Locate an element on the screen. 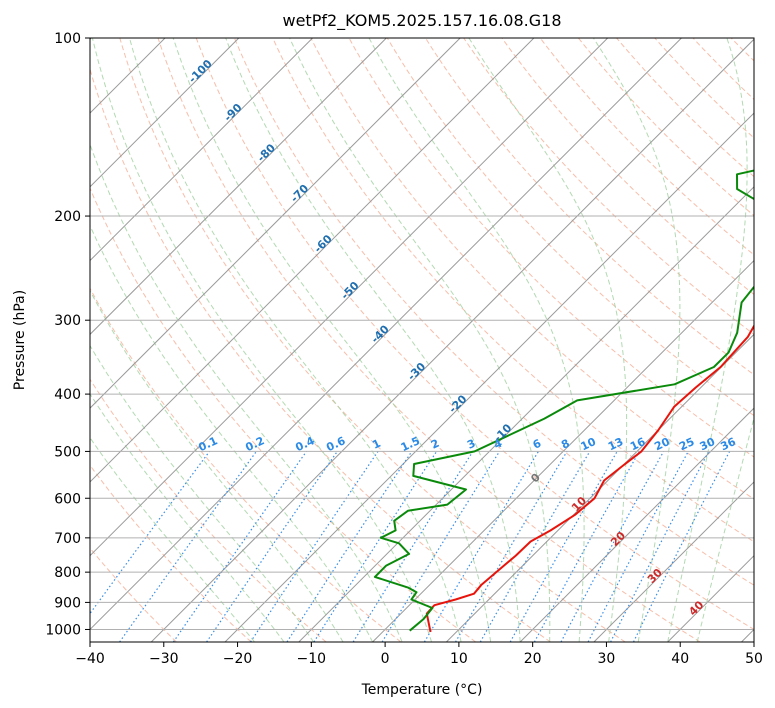 This screenshot has width=775, height=708. y-tick-label: 100 is located at coordinates (67, 39).